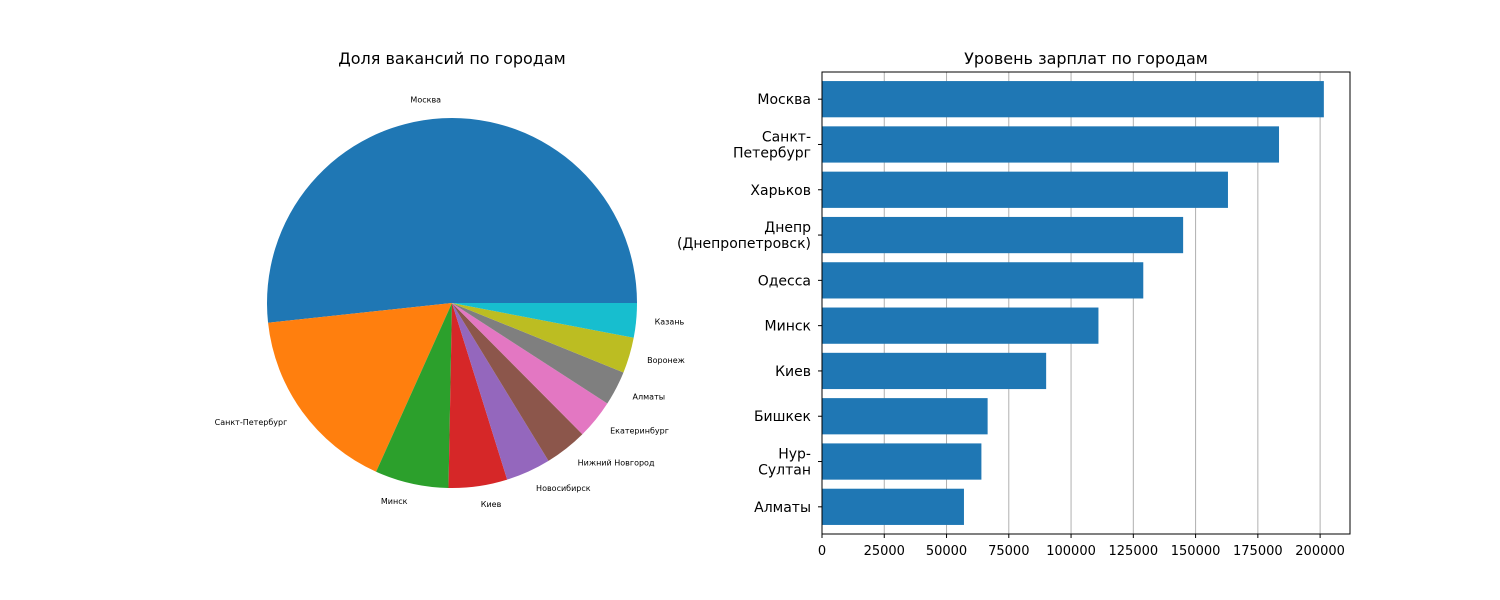 This screenshot has width=1500, height=600. I want to click on pie-slice-москва, so click(452, 220).